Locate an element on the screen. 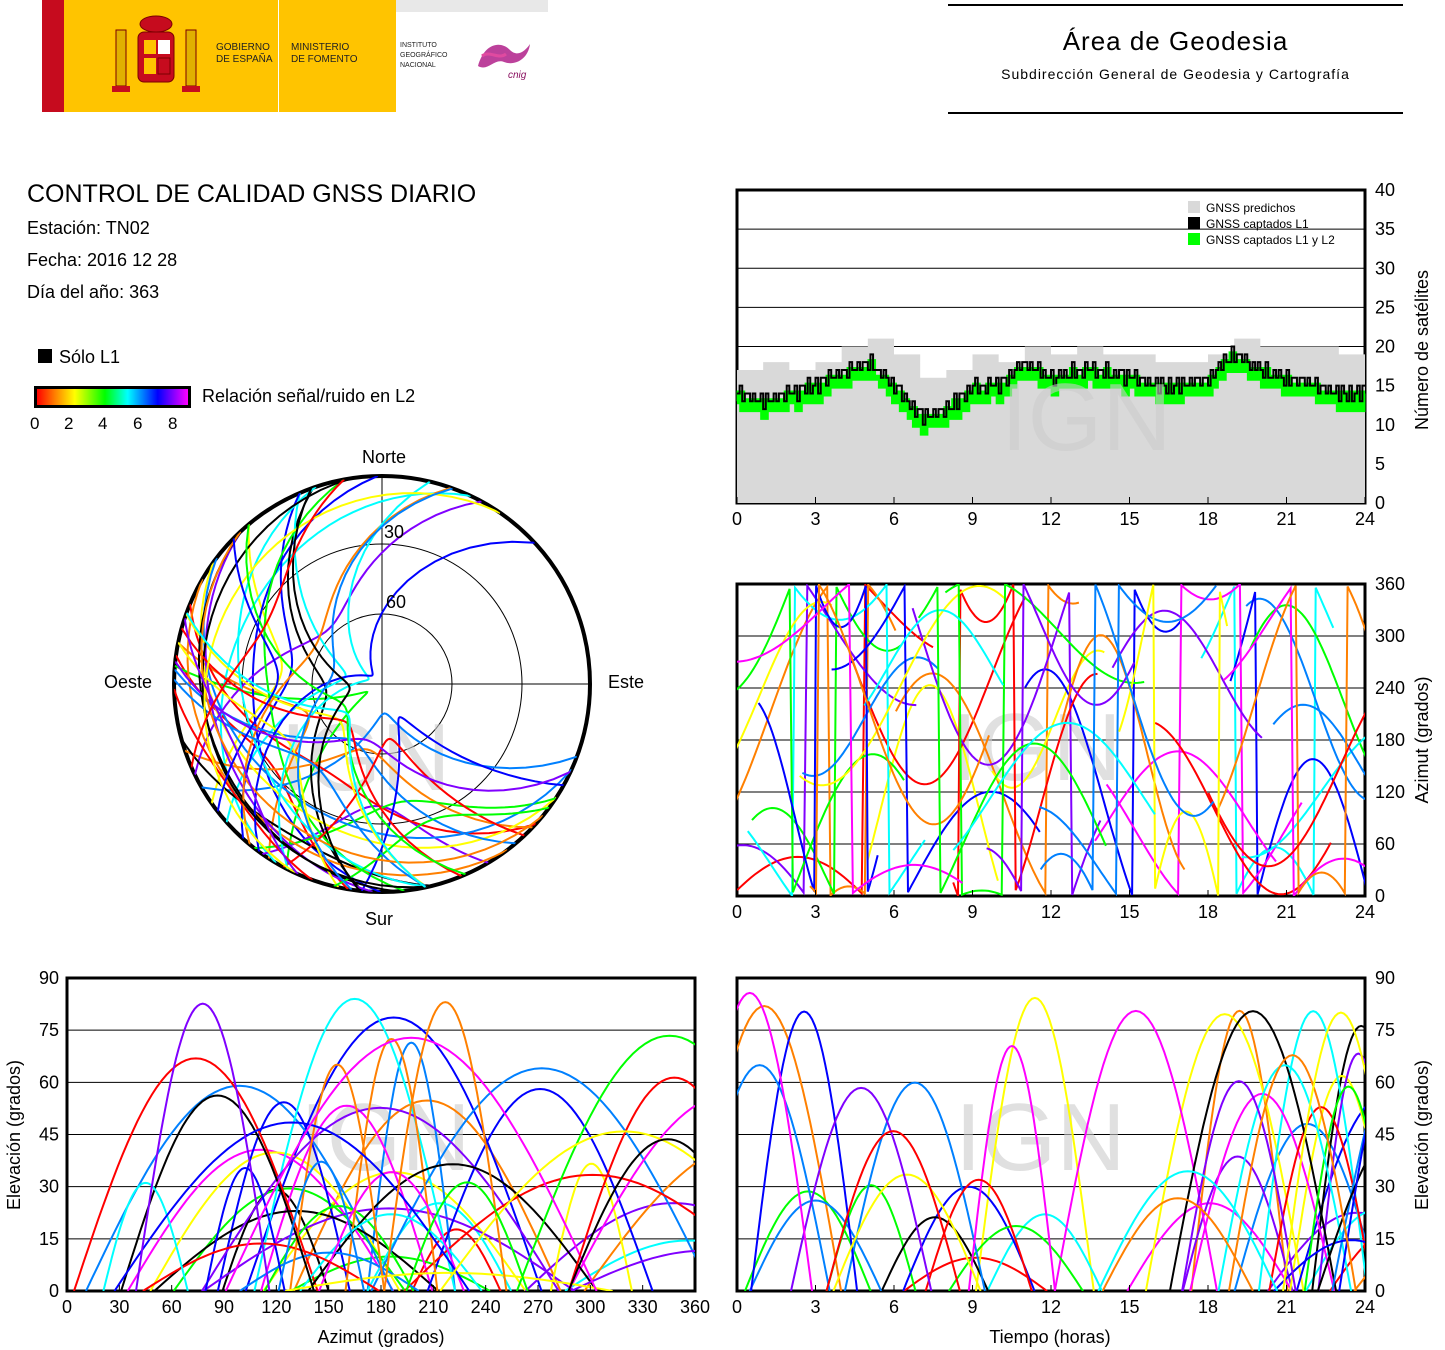 The width and height of the screenshot is (1445, 1350). skyplot-west-label: Oeste is located at coordinates (128, 682).